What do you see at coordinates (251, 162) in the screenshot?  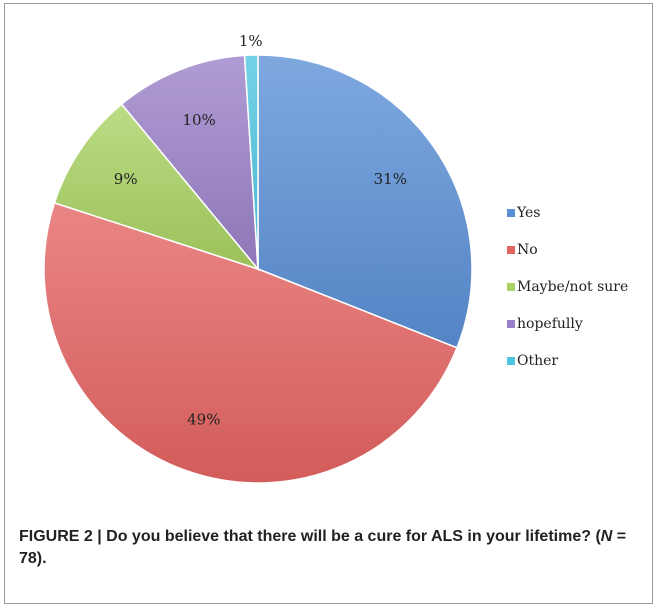 I see `pie-slice-other` at bounding box center [251, 162].